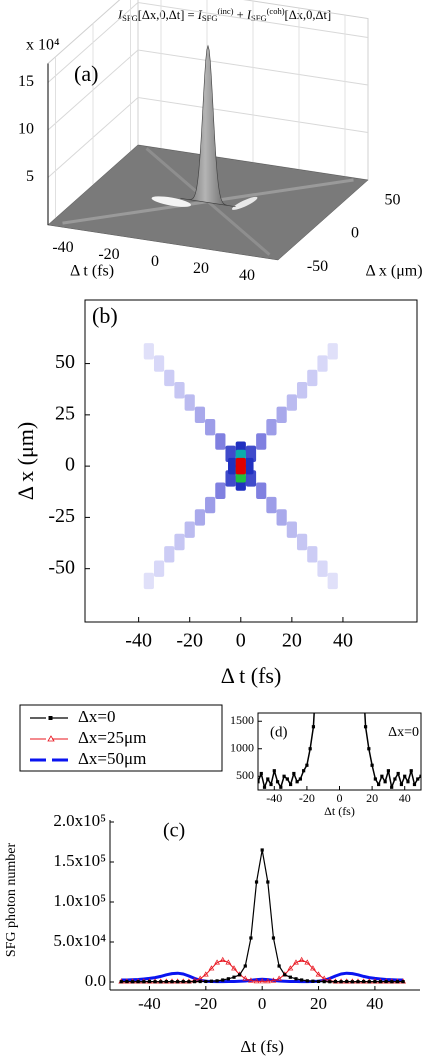 This screenshot has height=1061, width=434. I want to click on legend-label: Δx=25μm, so click(112, 737).